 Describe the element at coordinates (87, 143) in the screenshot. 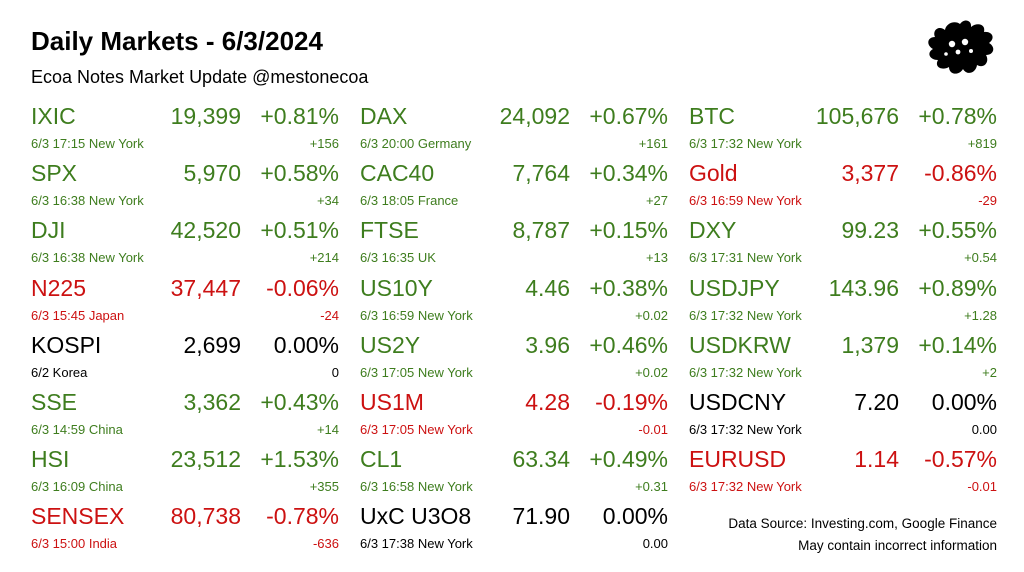

I see `market-timestamp: 6/3 17:15 New York` at that location.